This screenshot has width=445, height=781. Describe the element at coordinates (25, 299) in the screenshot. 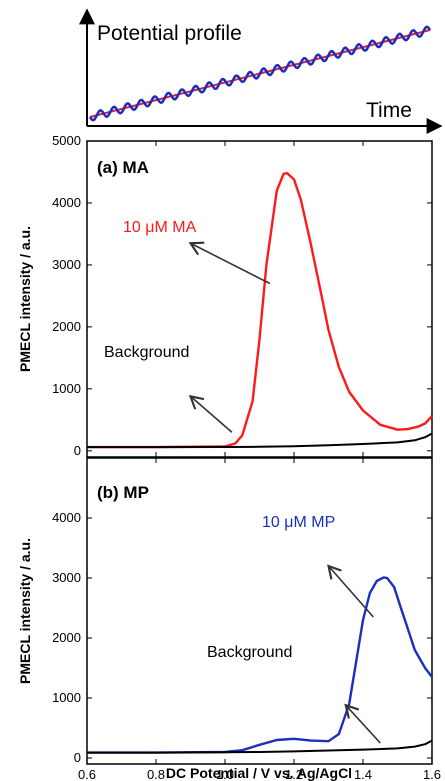

I see `panel-a-y-axis-label: PMECL intensity / a.u.` at that location.